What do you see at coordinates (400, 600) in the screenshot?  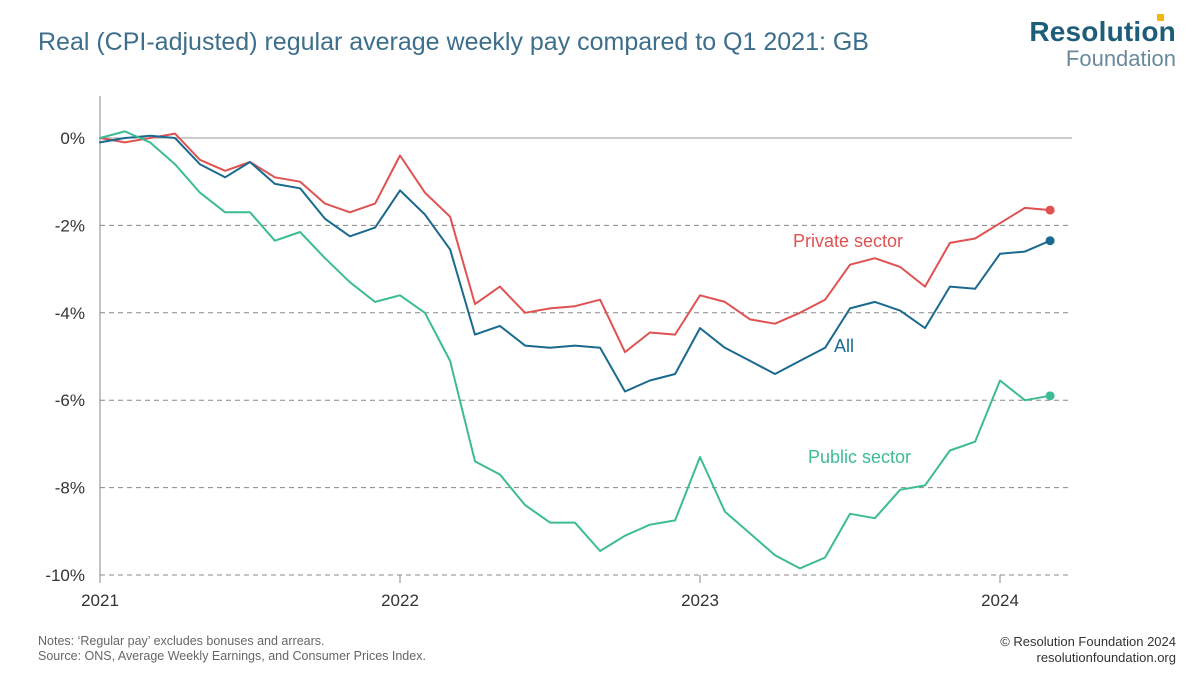 I see `x-tick-label: 2022` at bounding box center [400, 600].